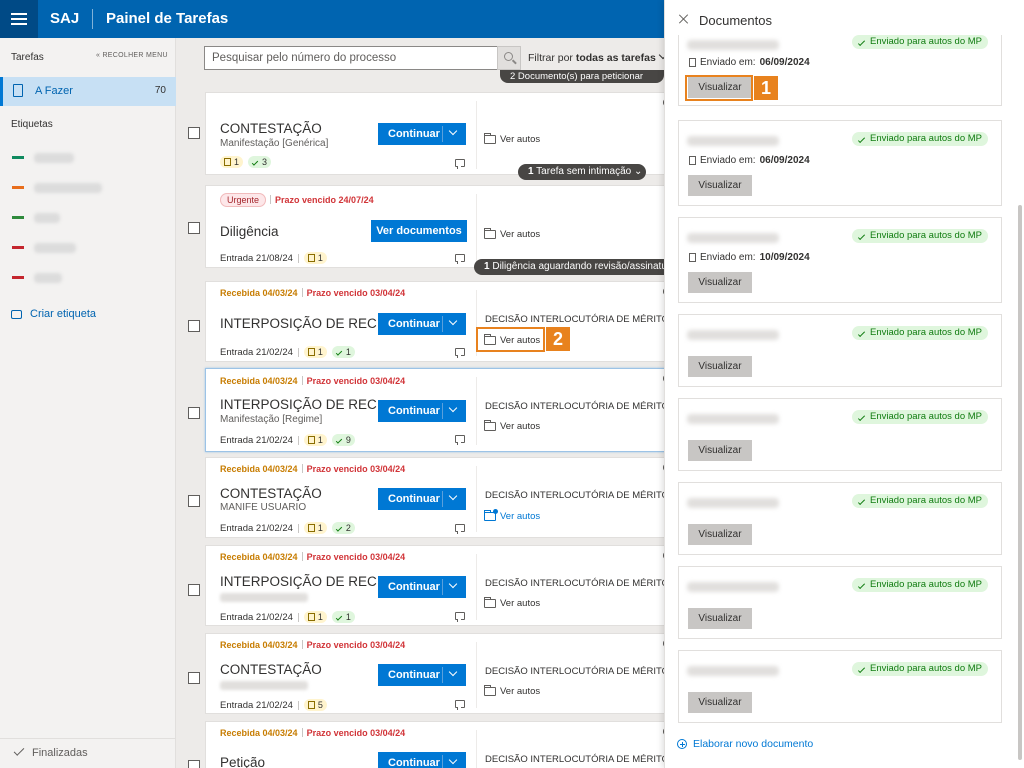  Describe the element at coordinates (302, 556) in the screenshot. I see `status-separator` at that location.